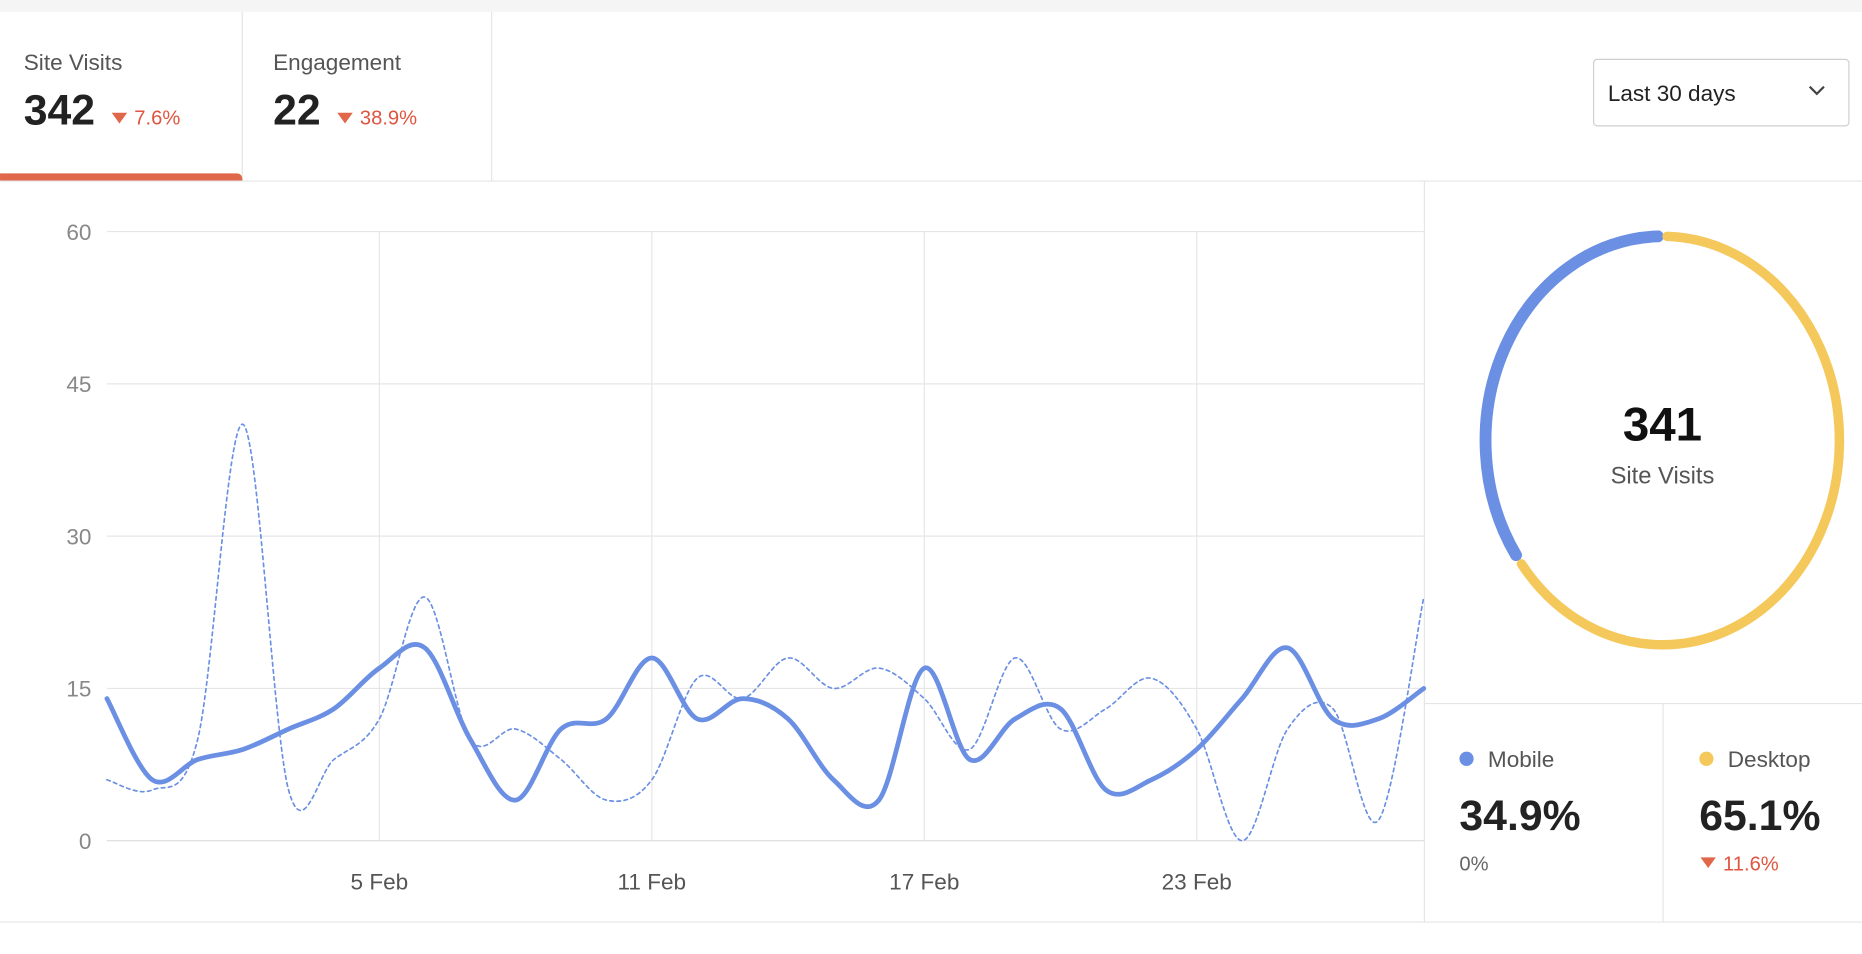  What do you see at coordinates (1672, 93) in the screenshot?
I see `dropdown-label: Last 30 days` at bounding box center [1672, 93].